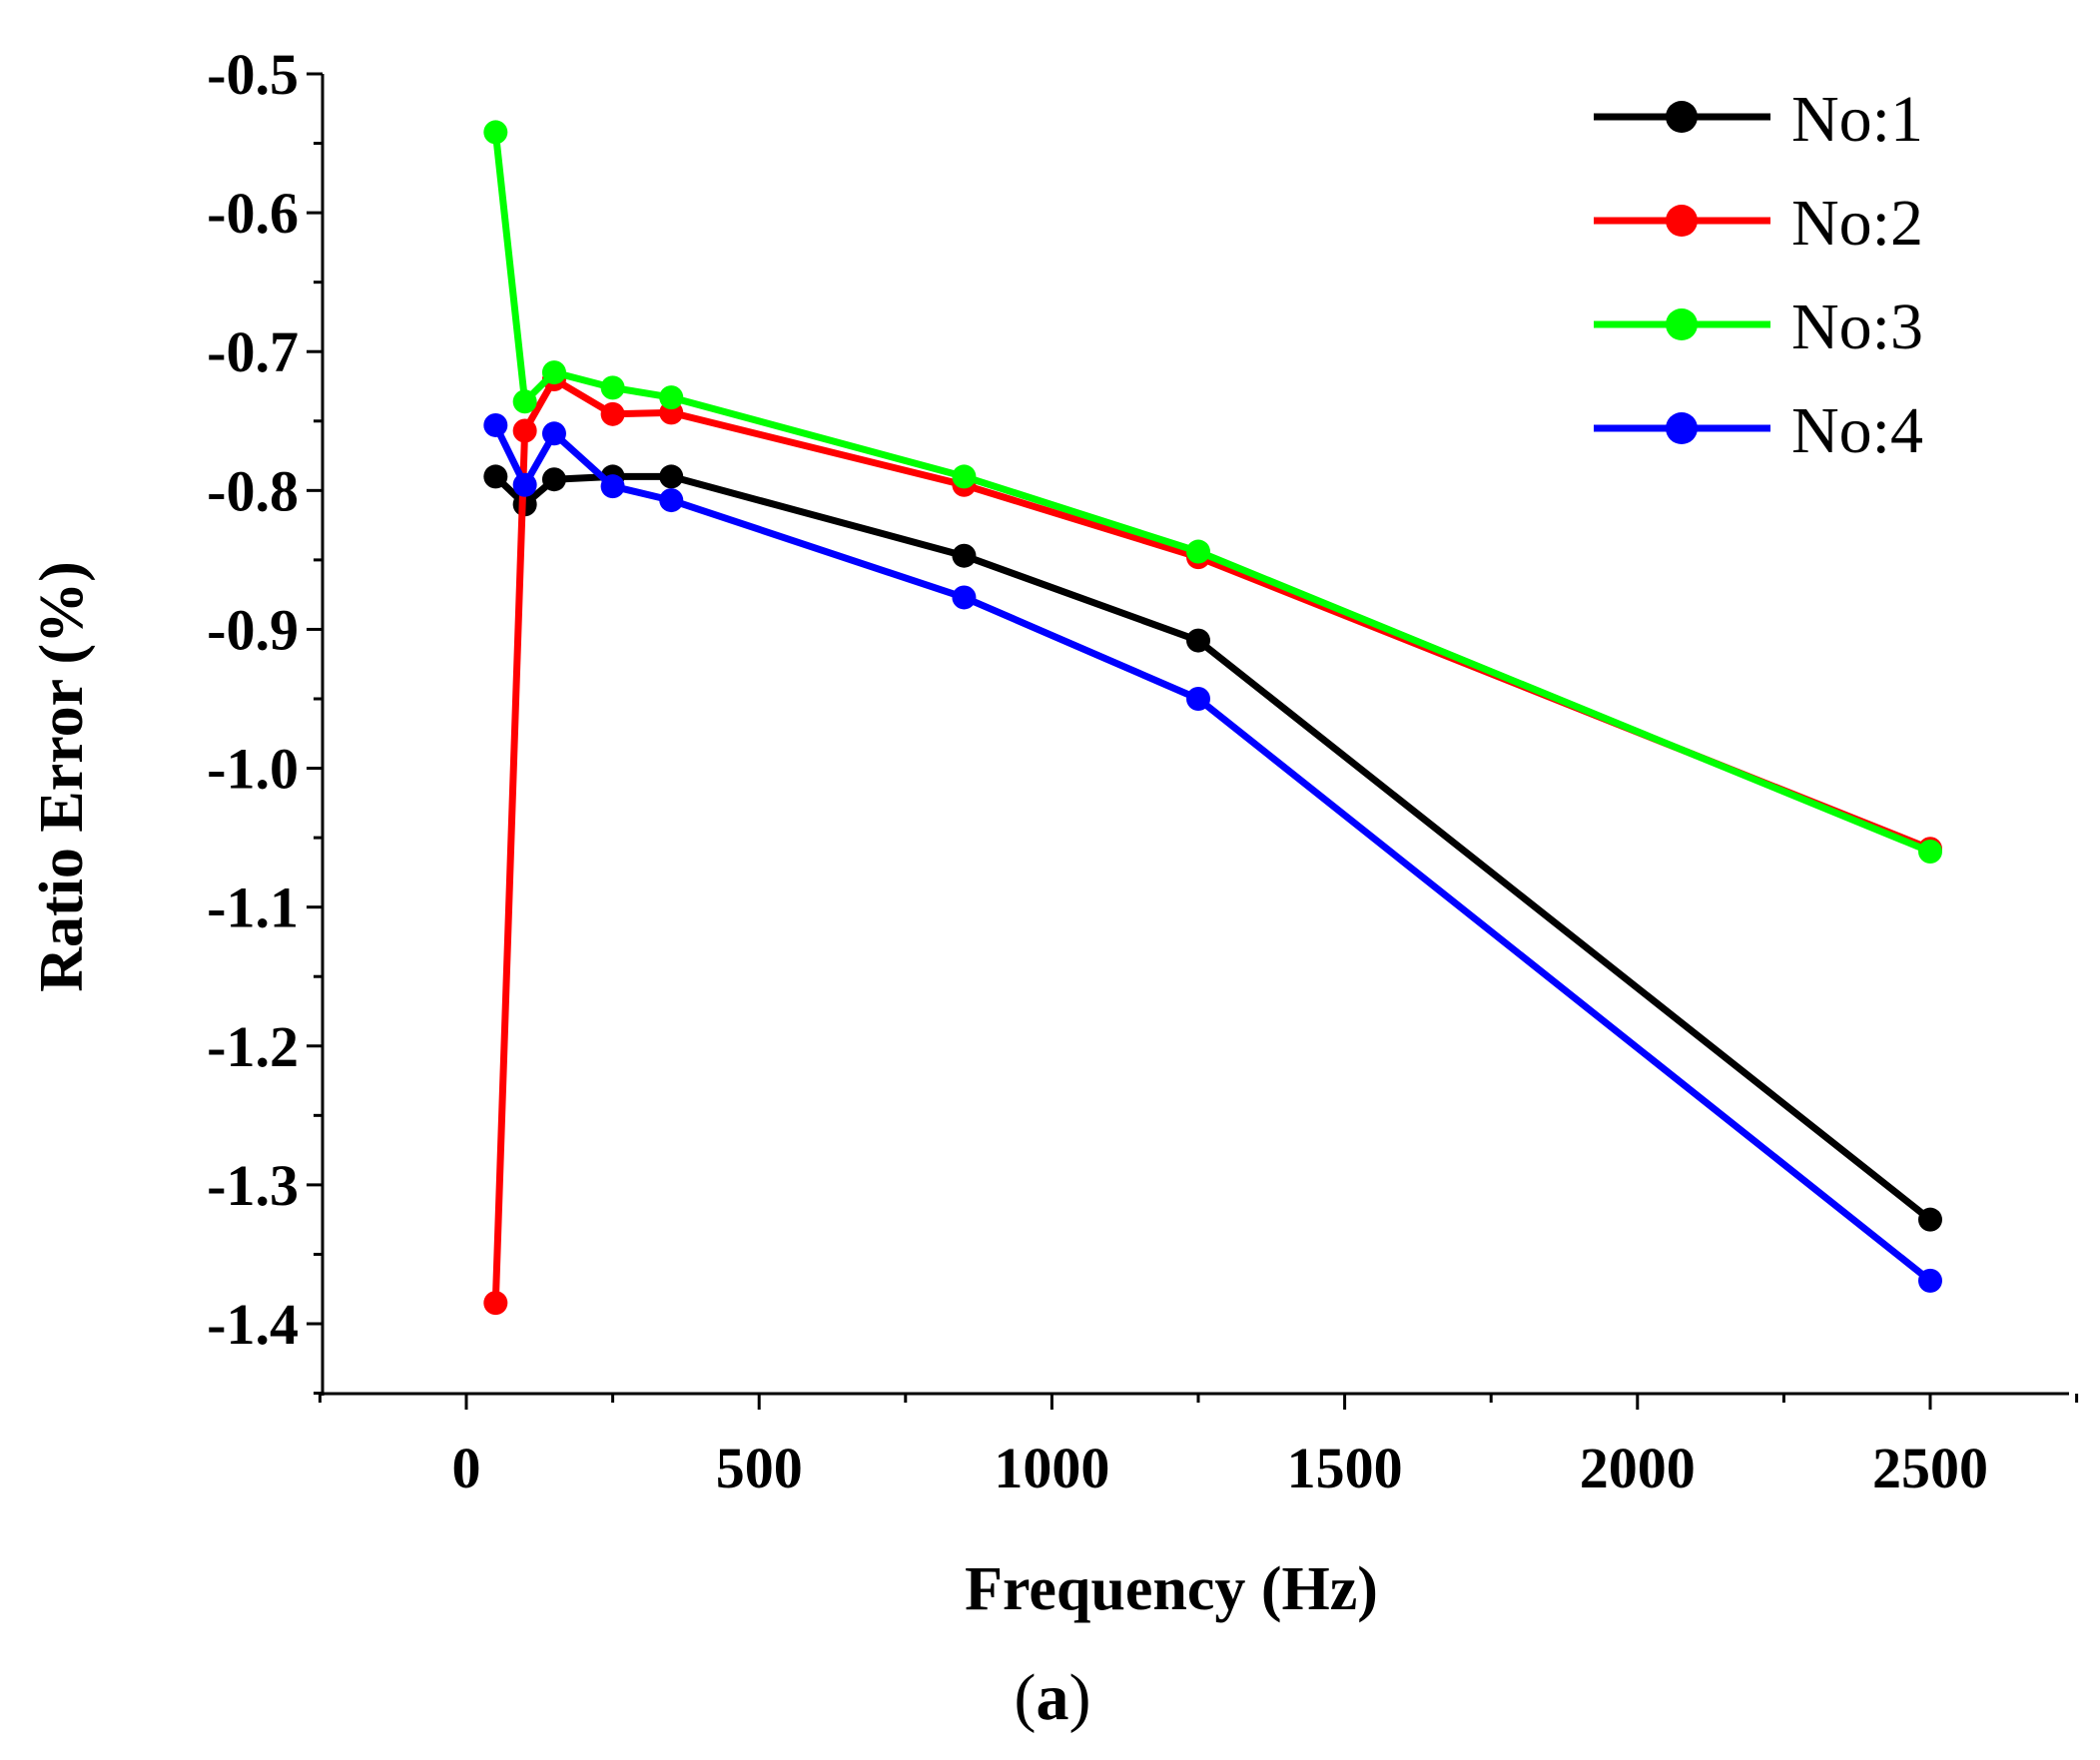 This screenshot has width=2100, height=1760. What do you see at coordinates (1758, 275) in the screenshot?
I see `legend: No:1 No:2 No:3 No:4` at bounding box center [1758, 275].